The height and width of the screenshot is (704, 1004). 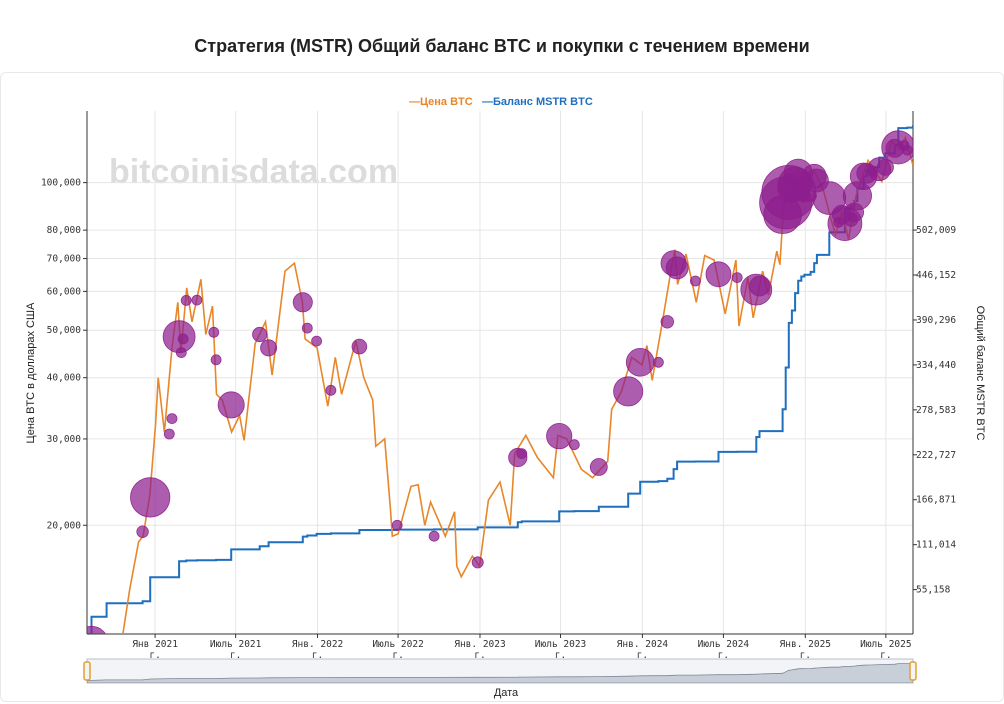 What do you see at coordinates (64, 291) in the screenshot?
I see `y-left-tick-label: 60,000` at bounding box center [64, 291].